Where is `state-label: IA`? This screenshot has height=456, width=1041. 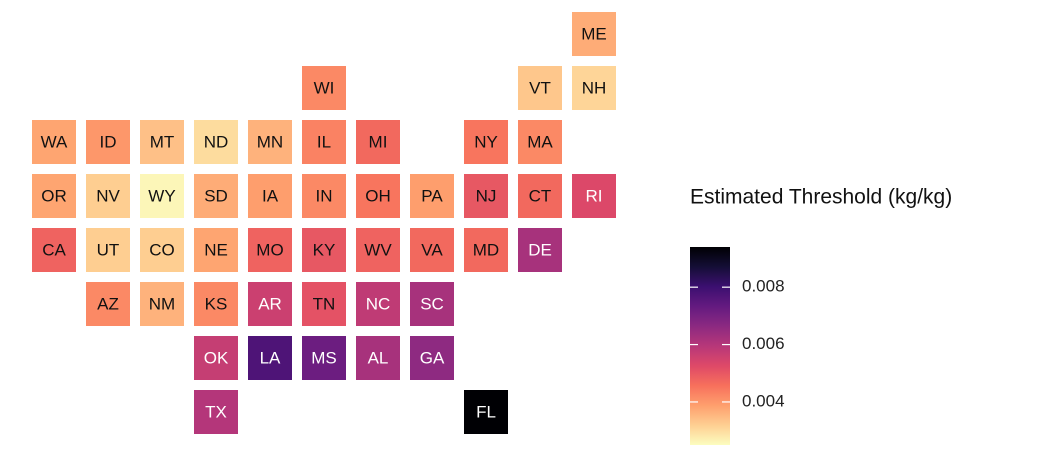 state-label: IA is located at coordinates (270, 195).